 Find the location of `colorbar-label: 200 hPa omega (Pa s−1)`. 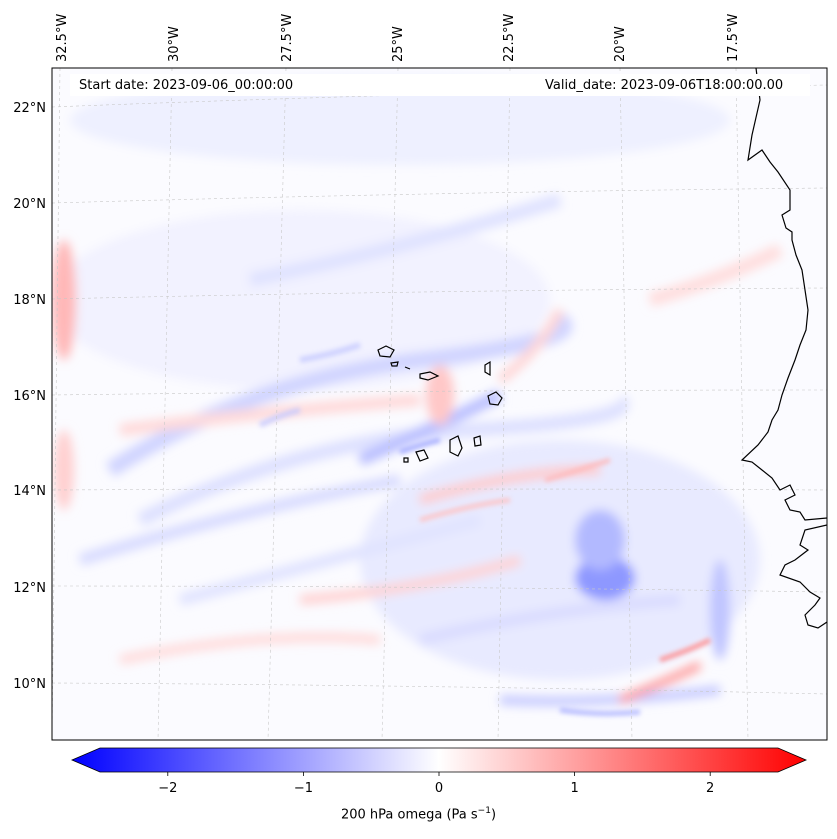

colorbar-label: 200 hPa omega (Pa s−1) is located at coordinates (418, 814).